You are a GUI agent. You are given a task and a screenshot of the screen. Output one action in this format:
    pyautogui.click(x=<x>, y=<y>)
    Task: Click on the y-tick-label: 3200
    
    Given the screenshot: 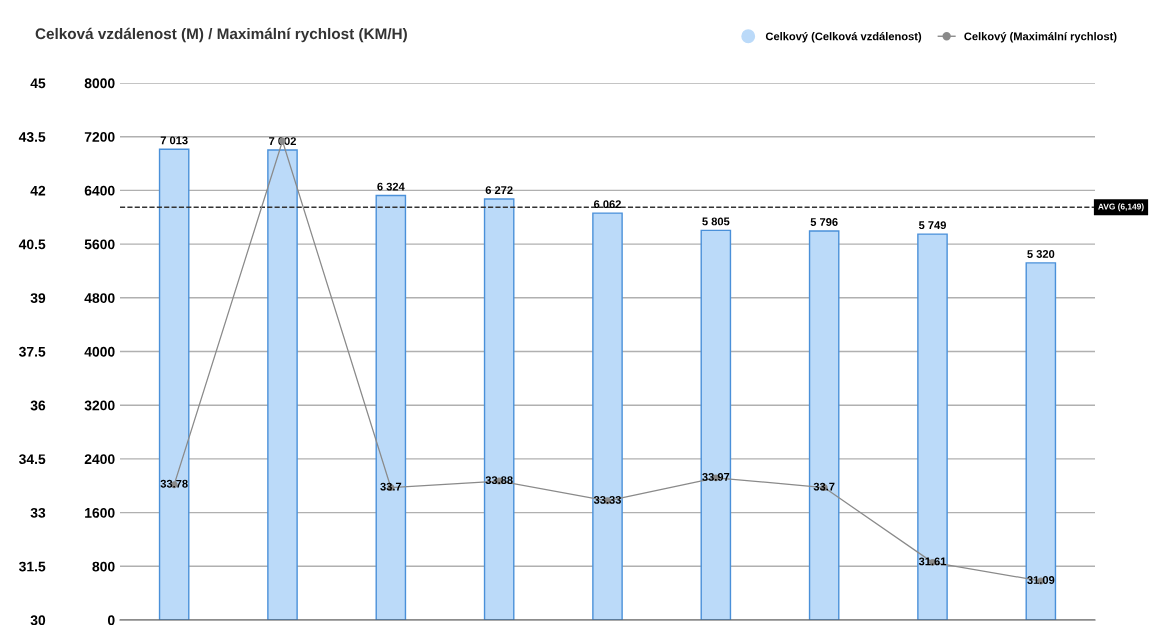 What is the action you would take?
    pyautogui.click(x=99, y=405)
    